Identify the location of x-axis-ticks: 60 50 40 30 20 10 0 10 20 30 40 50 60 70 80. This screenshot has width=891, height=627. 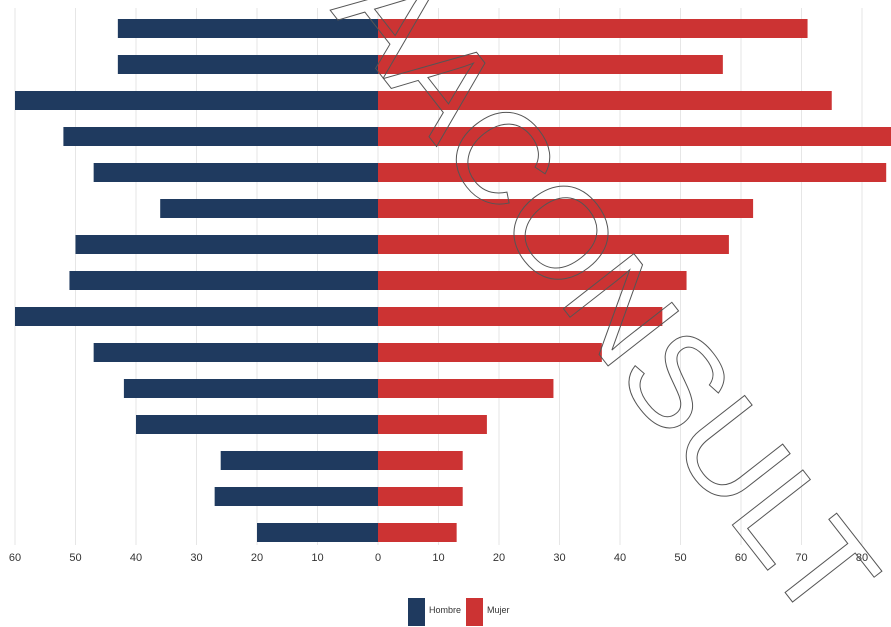
(438, 558).